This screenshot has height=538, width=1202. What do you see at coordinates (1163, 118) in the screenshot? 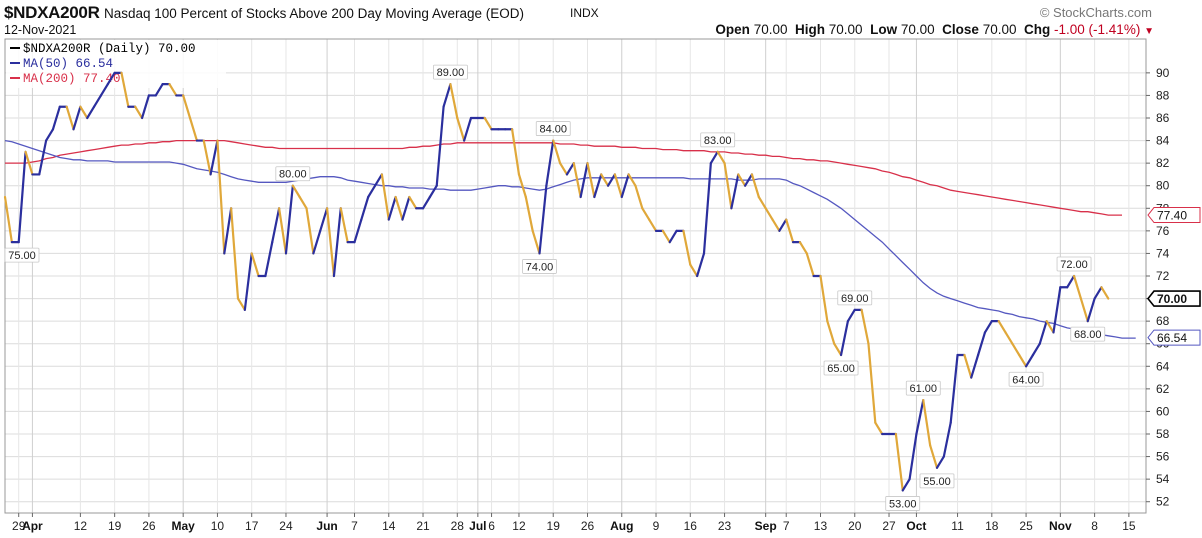
I see `y-tick-label: 86` at bounding box center [1163, 118].